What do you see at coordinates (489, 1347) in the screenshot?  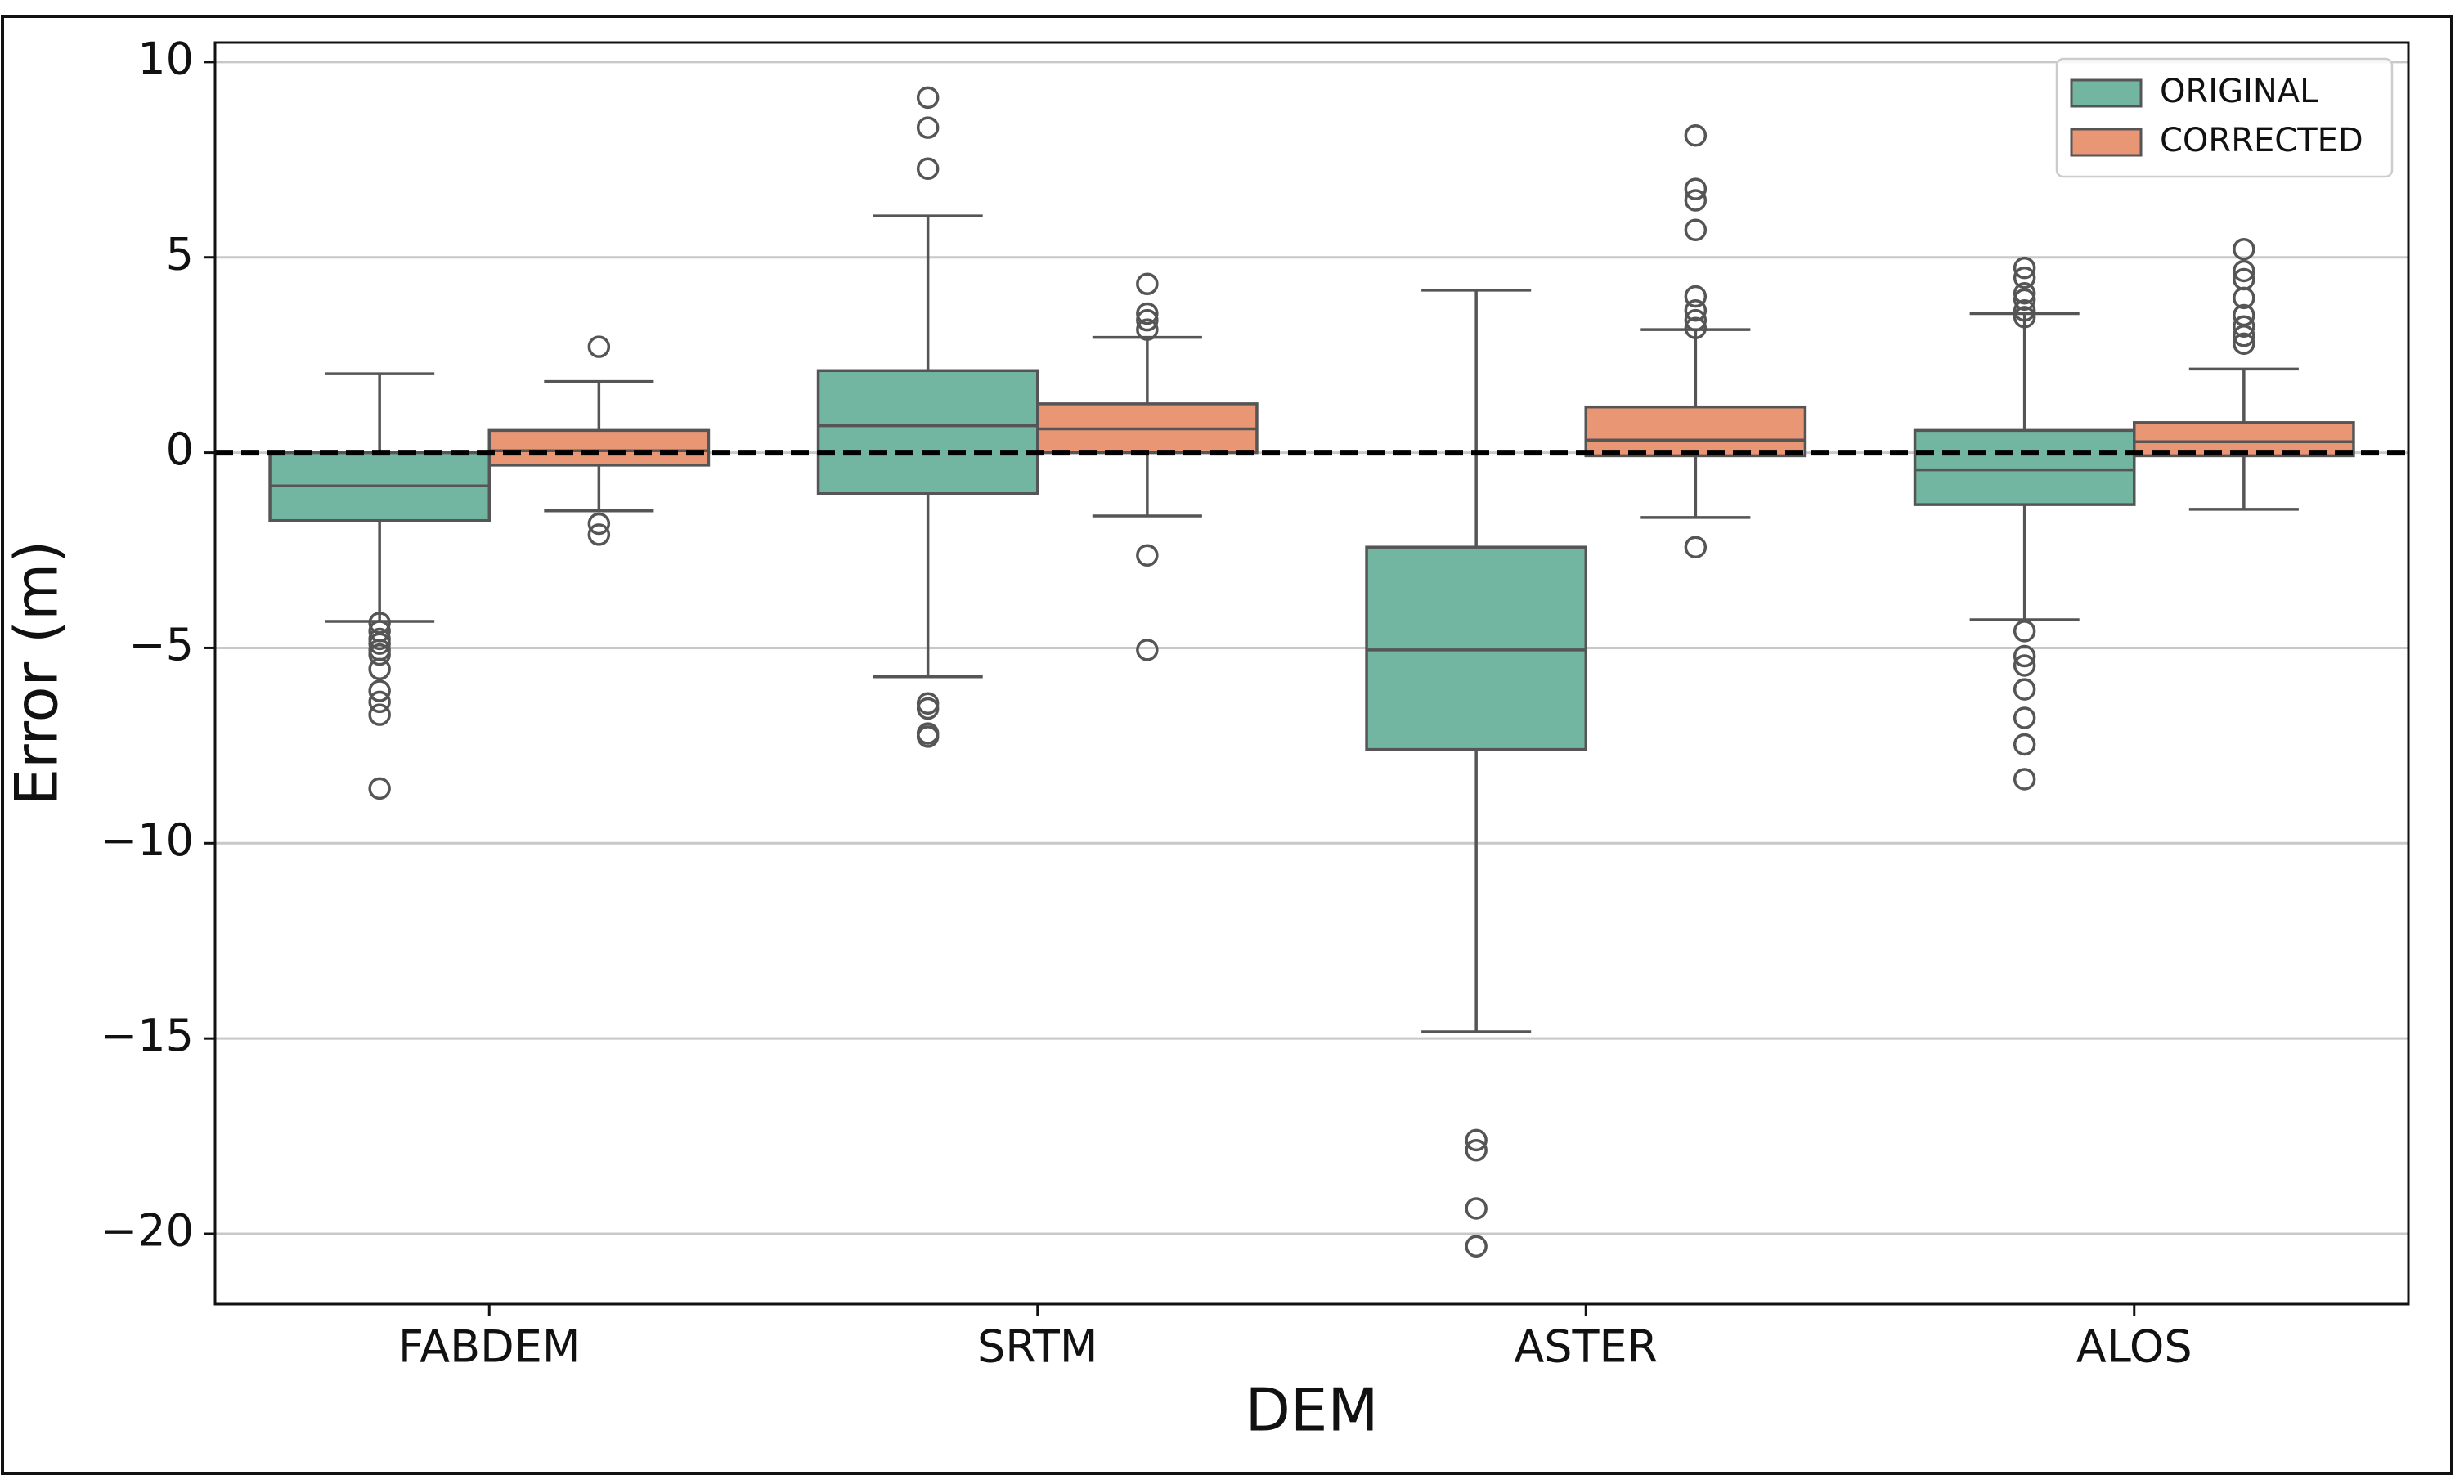 I see `x-tick-label: FABDEM` at bounding box center [489, 1347].